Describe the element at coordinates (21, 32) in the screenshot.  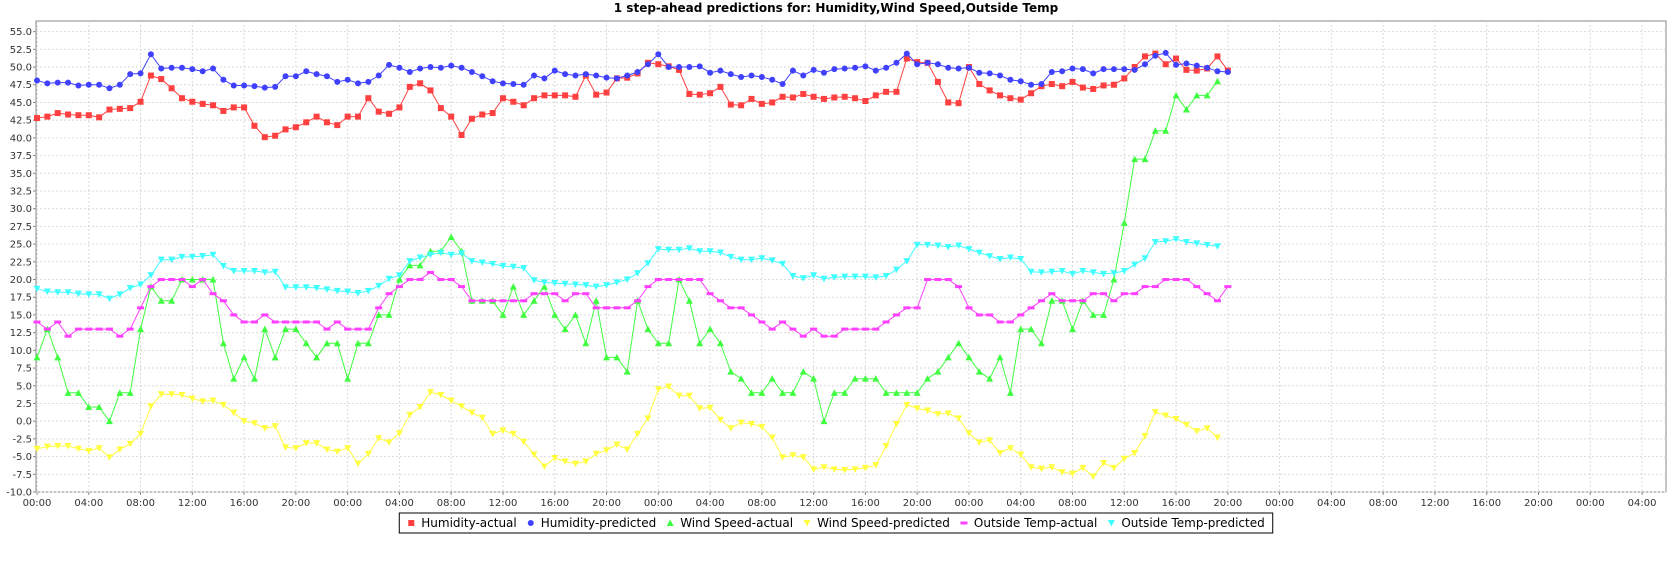
I see `y-tick-label: 55.0` at that location.